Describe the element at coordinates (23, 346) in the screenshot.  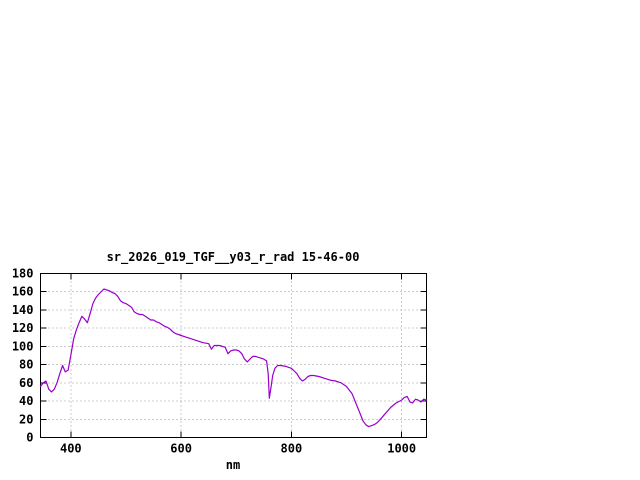
I see `y-tick-label: 100` at that location.